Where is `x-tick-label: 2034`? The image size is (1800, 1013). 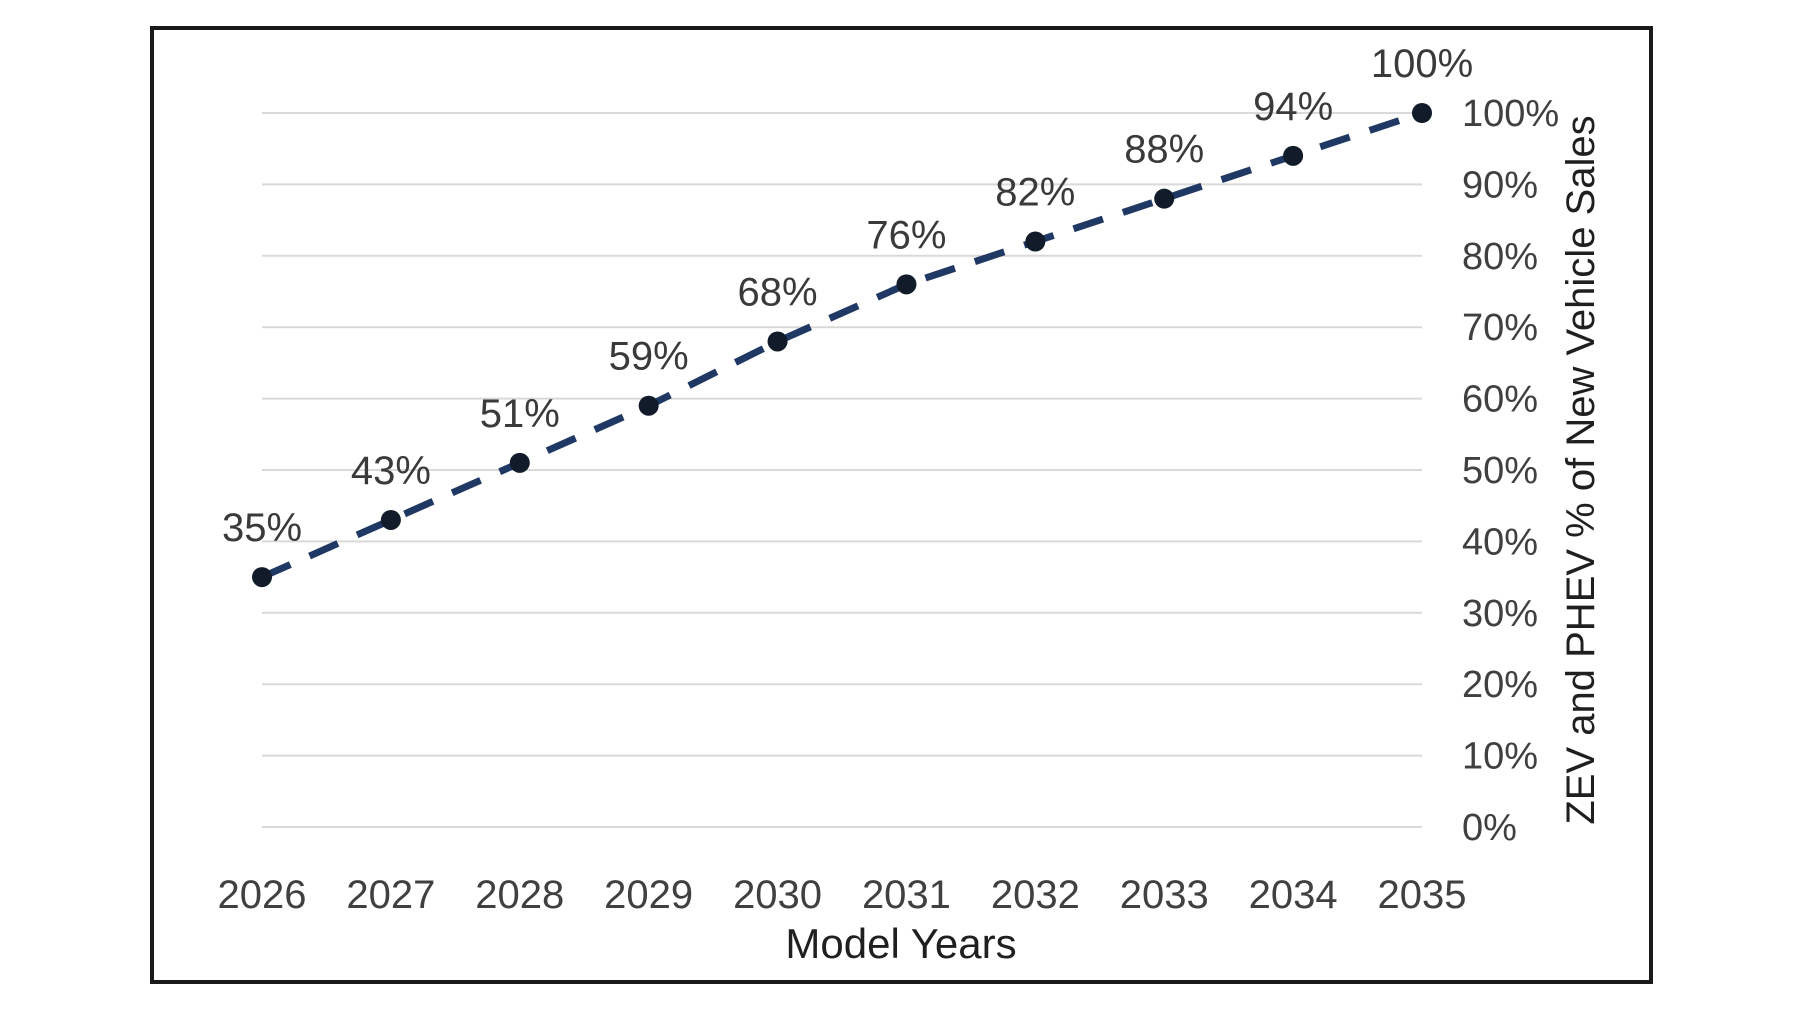
x-tick-label: 2034 is located at coordinates (1293, 895).